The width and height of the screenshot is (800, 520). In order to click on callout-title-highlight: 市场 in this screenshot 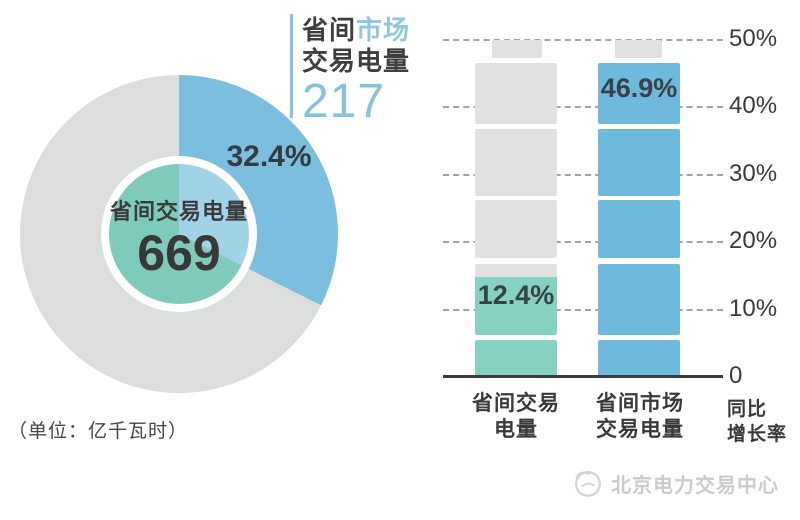, I will do `click(383, 30)`.